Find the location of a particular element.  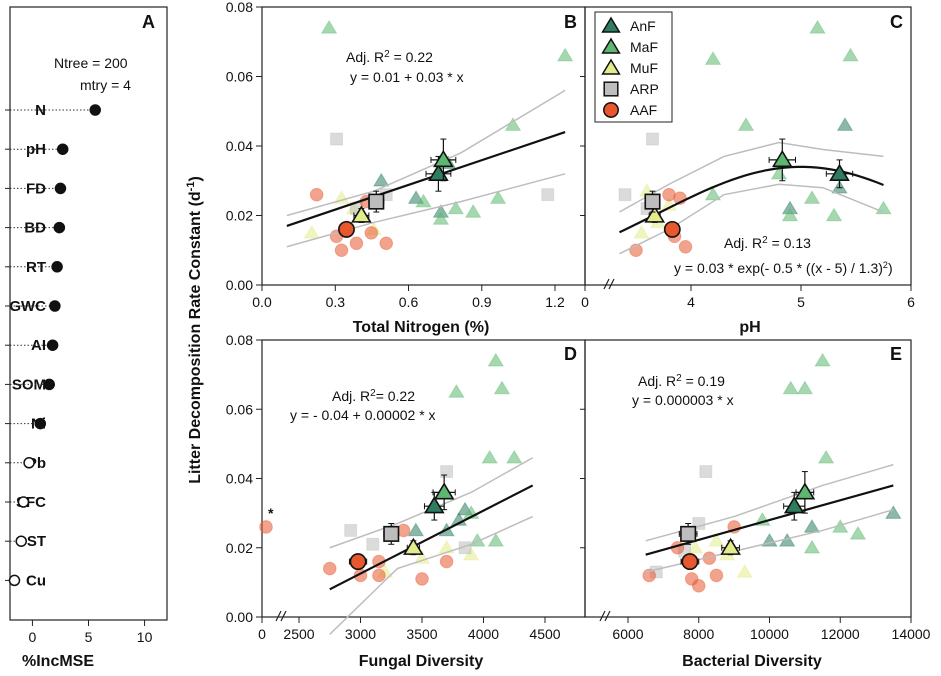

panel-c-letter: C is located at coordinates (896, 22).